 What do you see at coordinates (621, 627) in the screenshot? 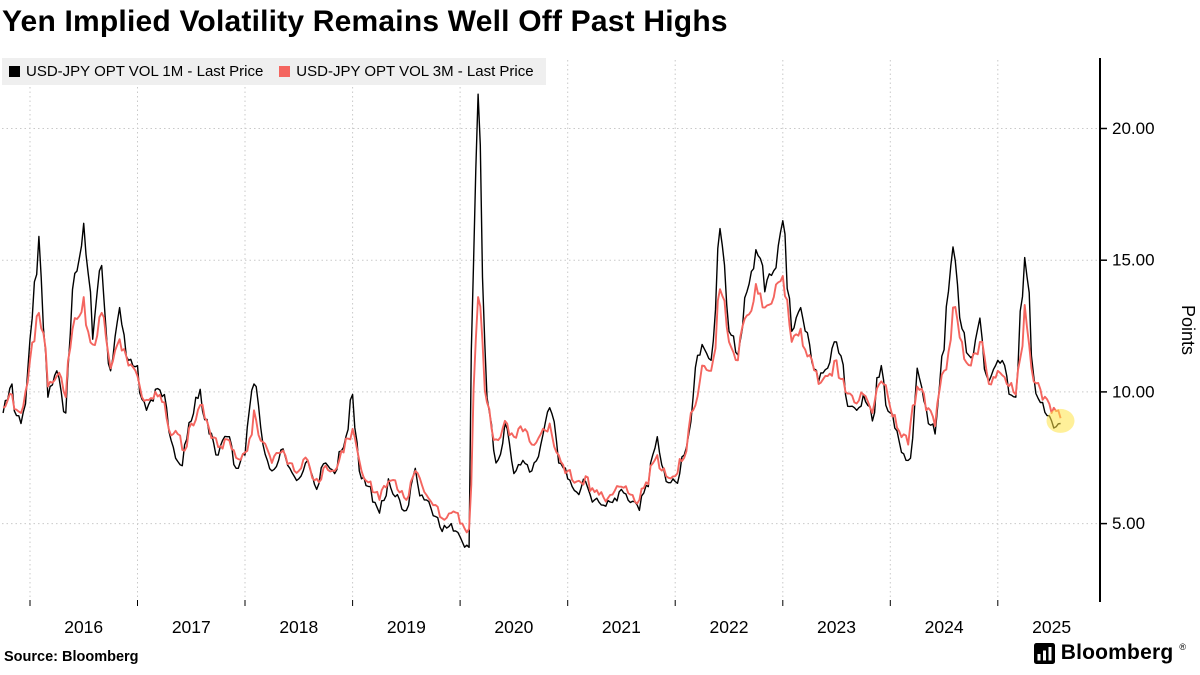
I see `x-axis-label: 2021` at bounding box center [621, 627].